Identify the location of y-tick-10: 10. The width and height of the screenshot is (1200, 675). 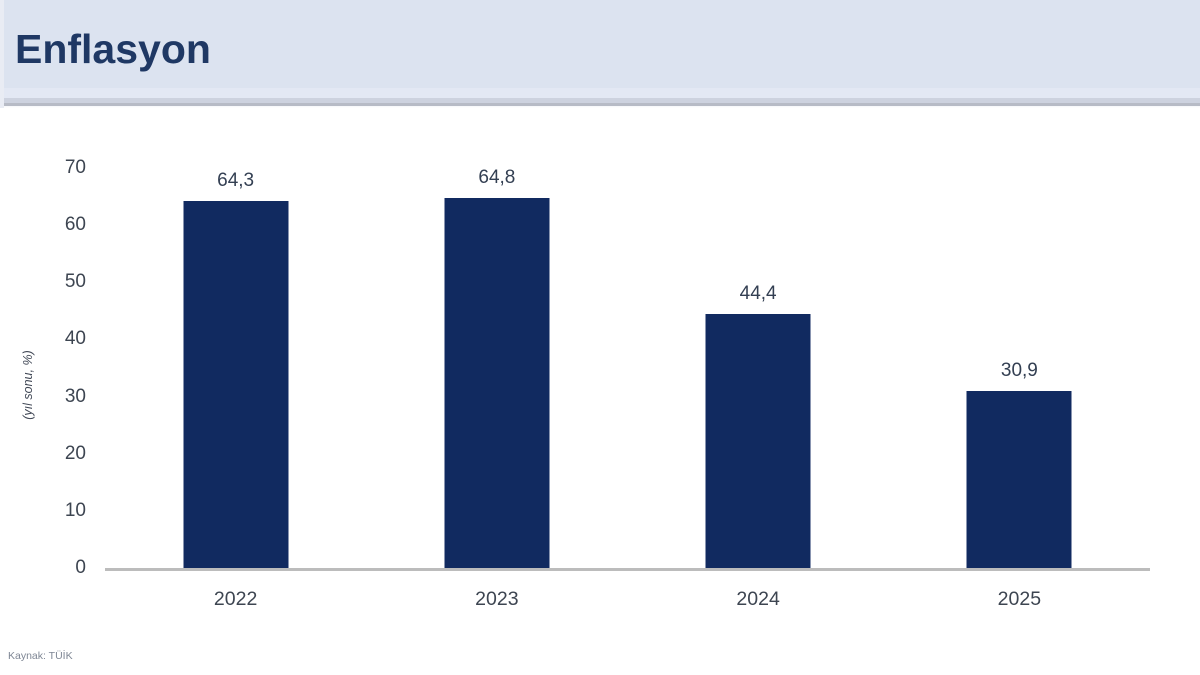
(75, 510).